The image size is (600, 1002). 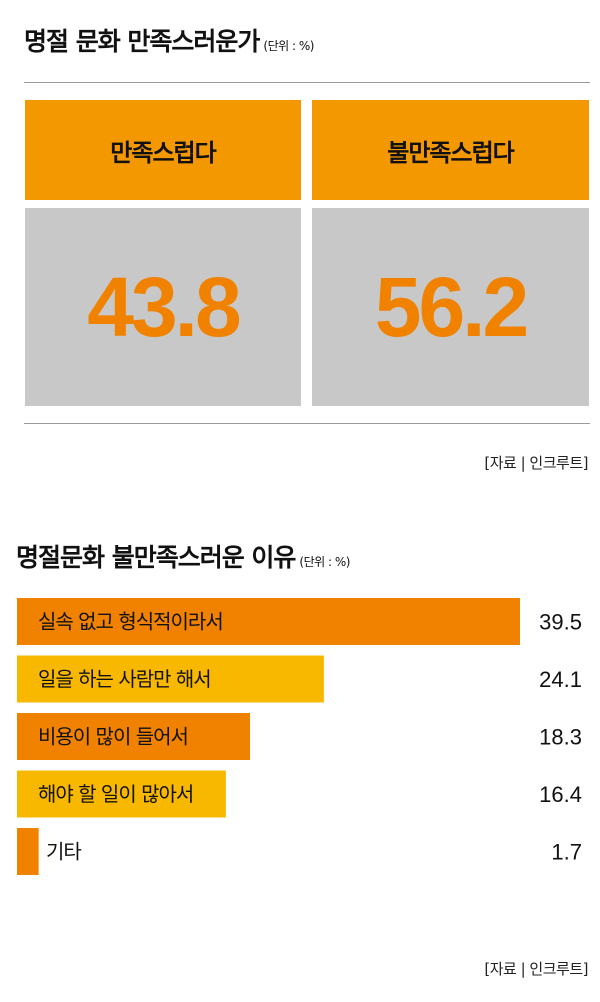 I want to click on satisfied-value: 43.8, so click(x=163, y=307).